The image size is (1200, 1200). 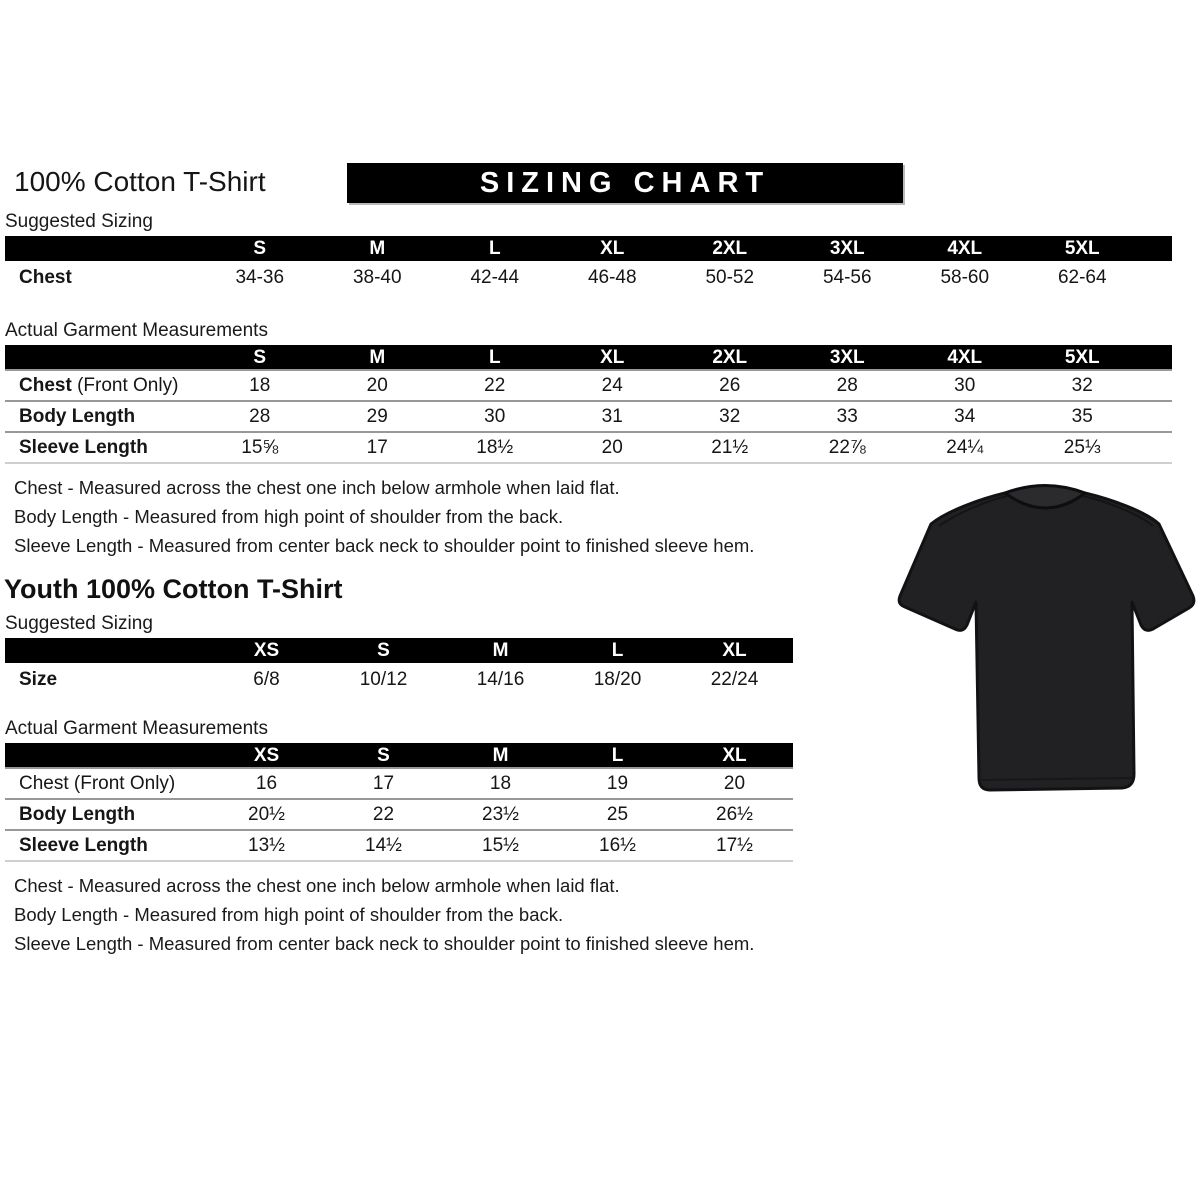 What do you see at coordinates (1082, 416) in the screenshot?
I see `measurement-cell: 35` at bounding box center [1082, 416].